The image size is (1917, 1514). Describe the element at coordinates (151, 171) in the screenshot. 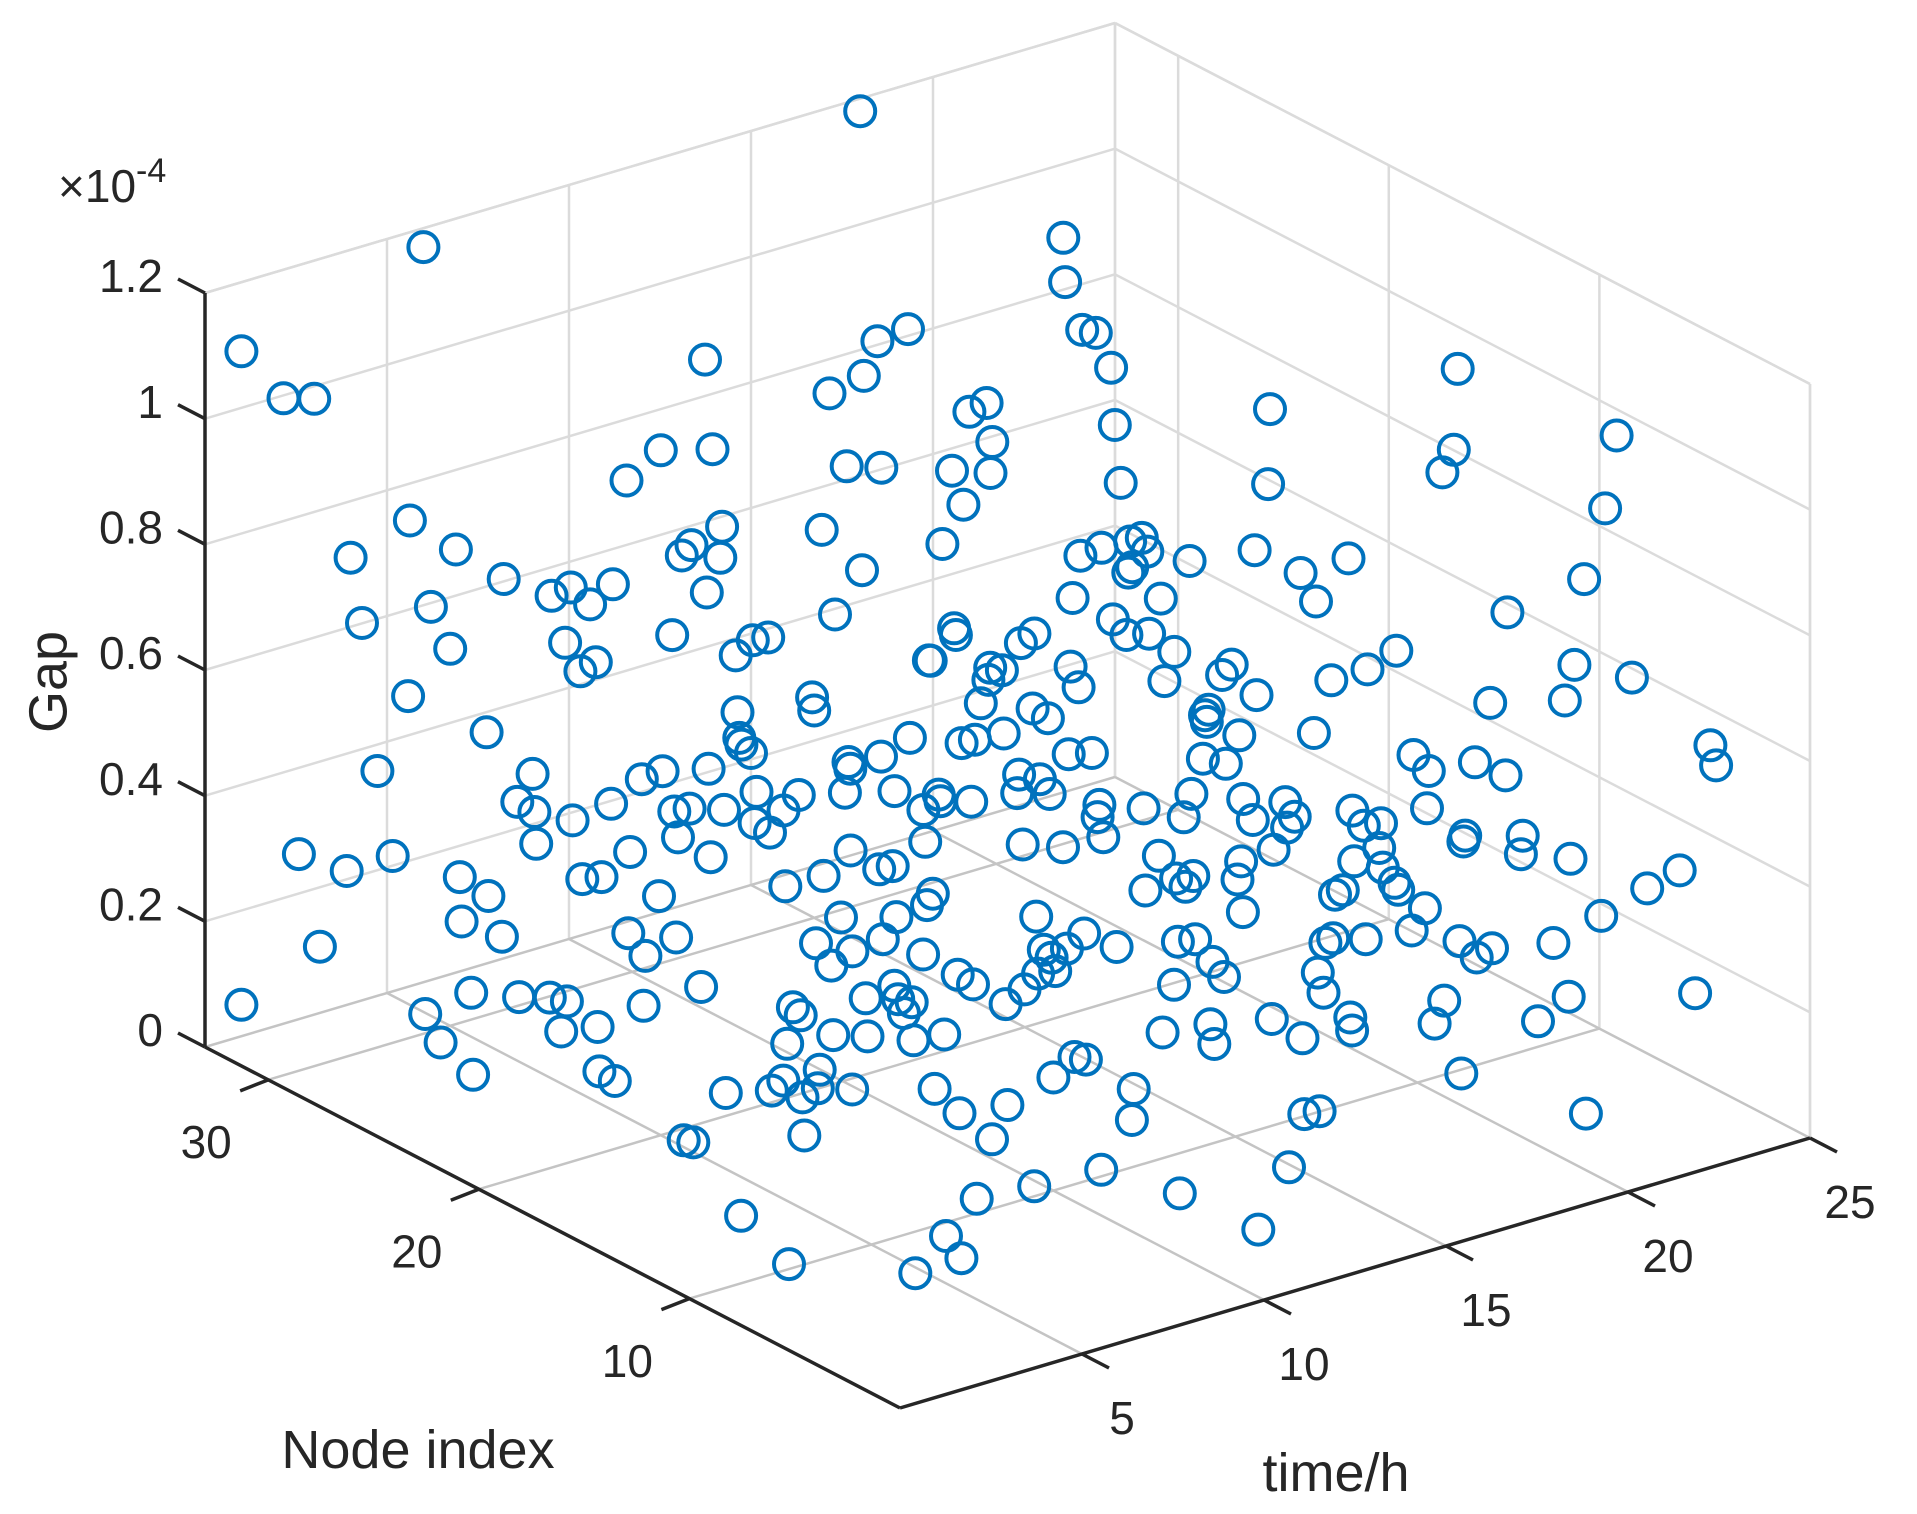

I see `exponent-superscript: -4` at that location.